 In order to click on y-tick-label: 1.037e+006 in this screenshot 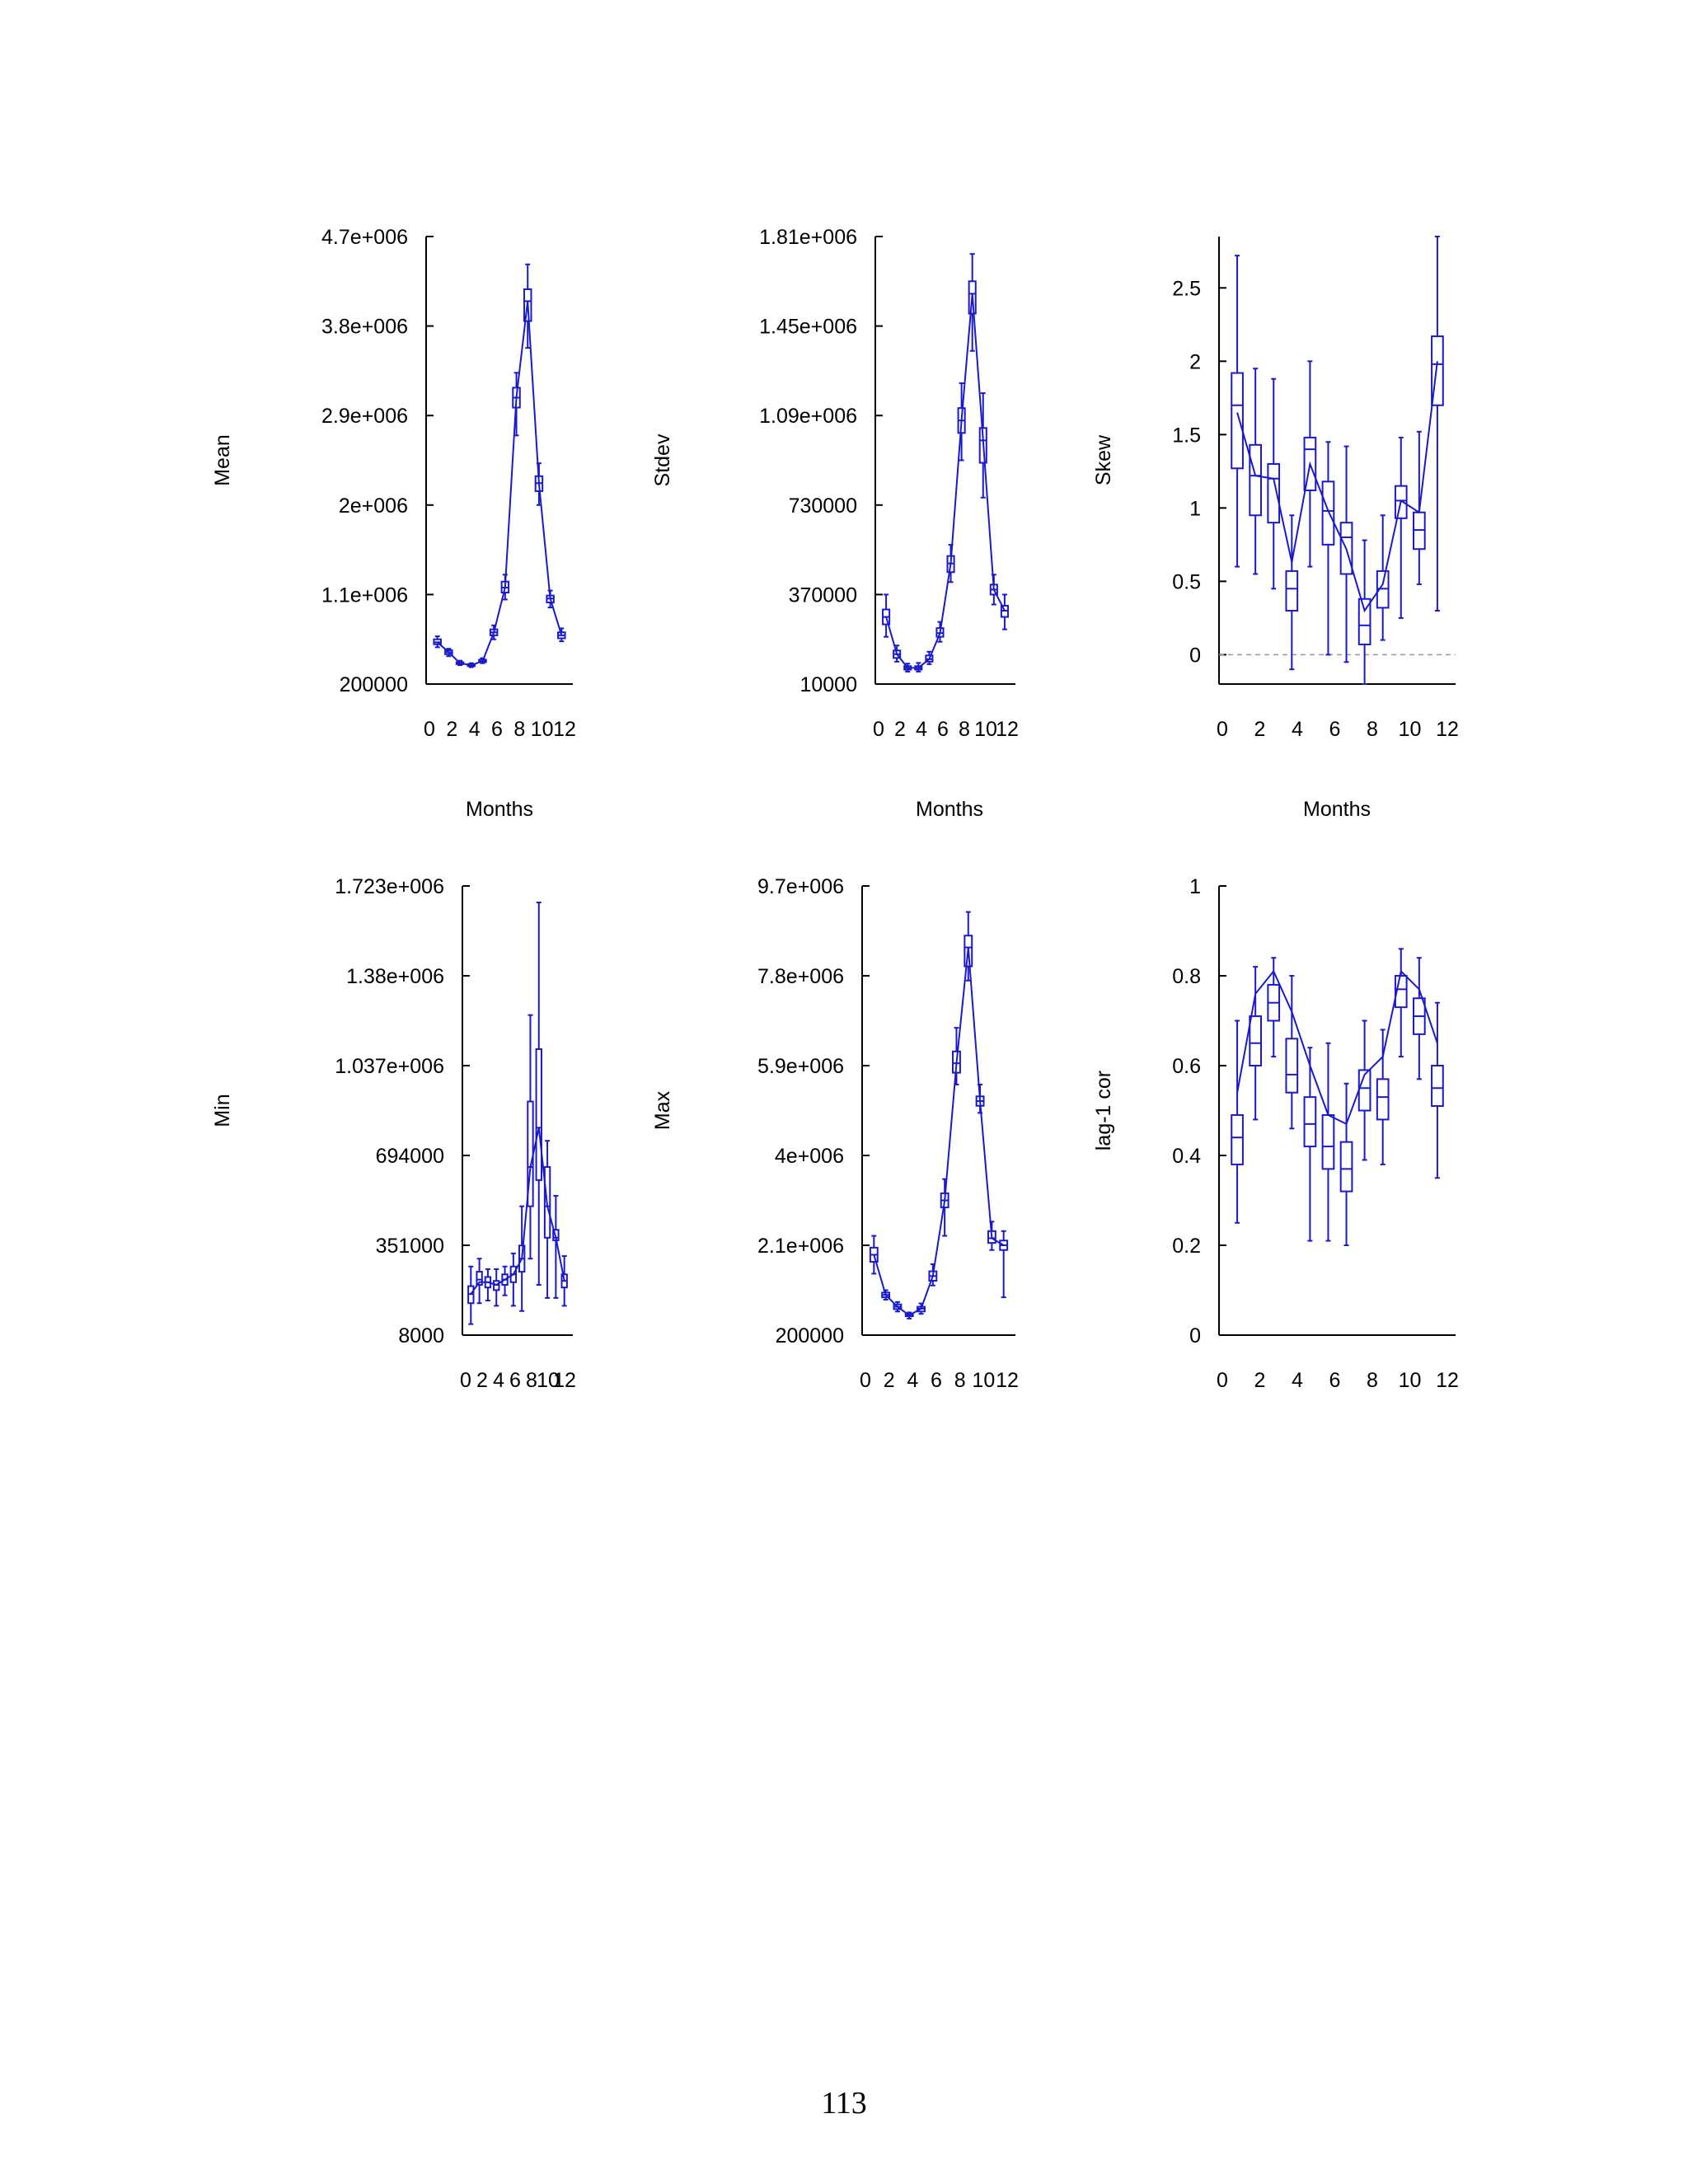, I will do `click(389, 1066)`.